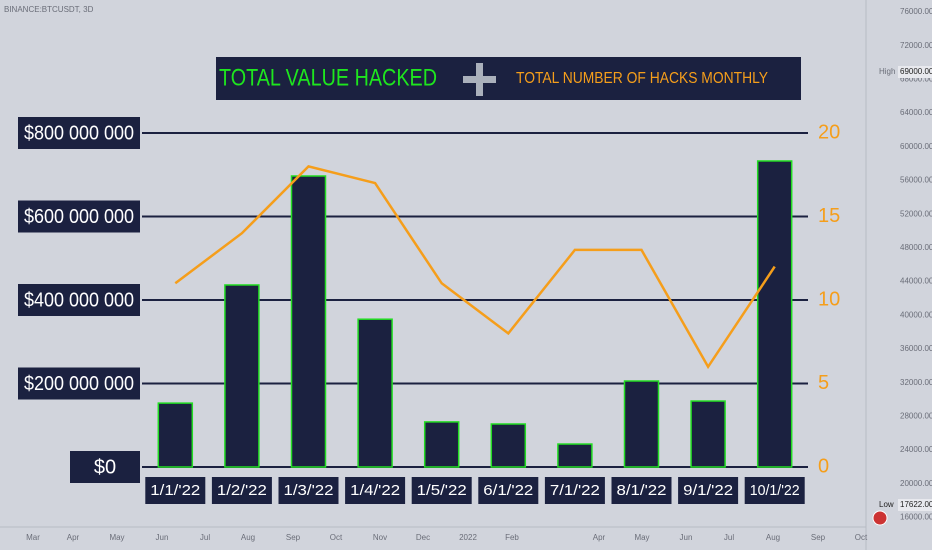 The image size is (932, 550). I want to click on x-tick-label: 1/4/'22, so click(375, 490).